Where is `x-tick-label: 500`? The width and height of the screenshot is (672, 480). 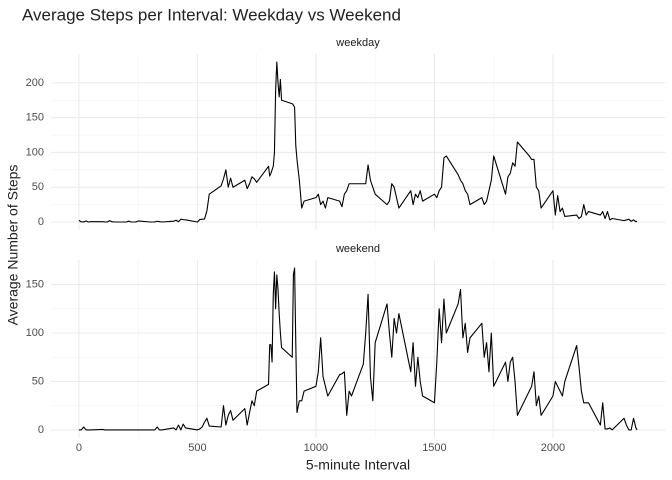
x-tick-label: 500 is located at coordinates (197, 448).